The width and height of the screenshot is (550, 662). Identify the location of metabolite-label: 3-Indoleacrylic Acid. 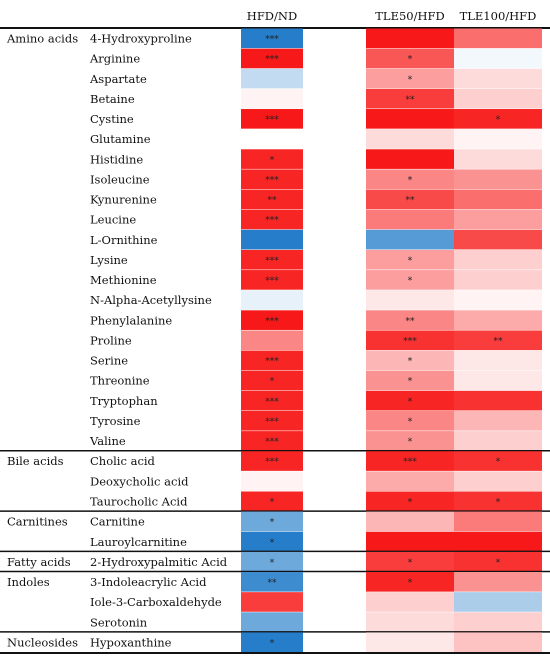
(148, 582).